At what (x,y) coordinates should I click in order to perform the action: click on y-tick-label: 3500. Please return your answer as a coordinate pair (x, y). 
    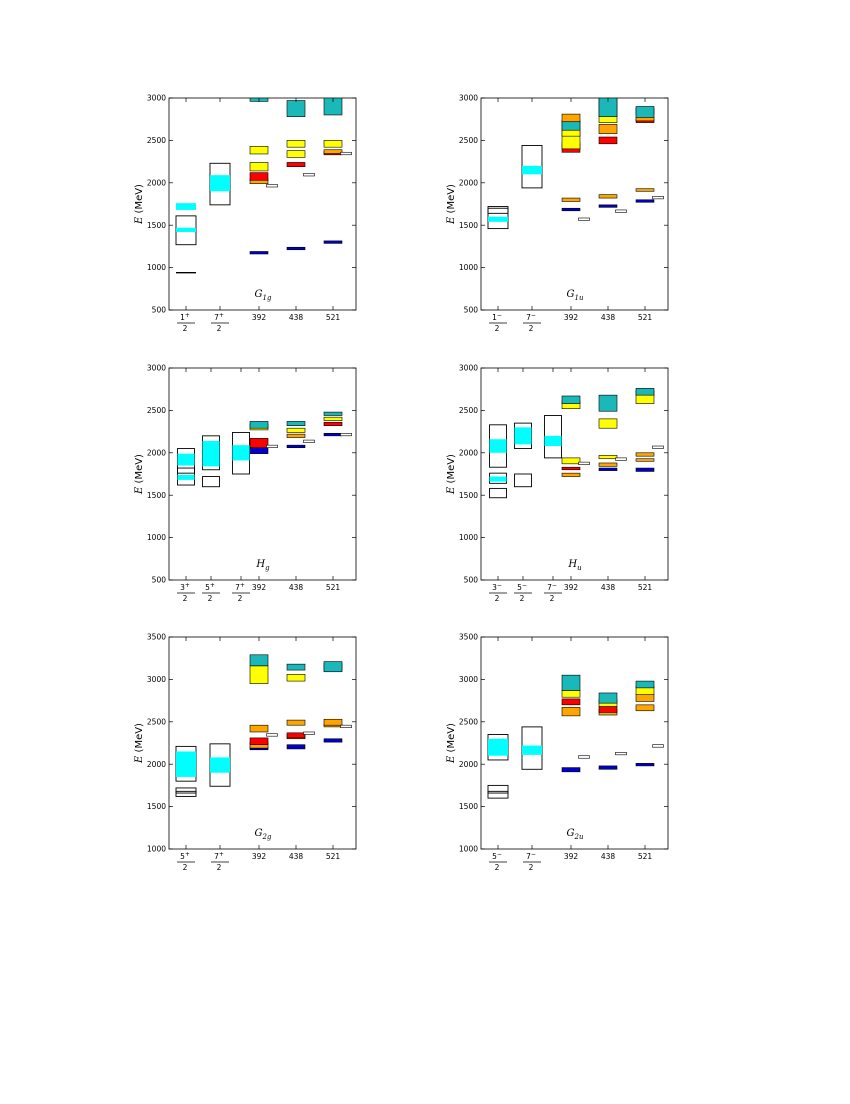
    Looking at the image, I should click on (468, 637).